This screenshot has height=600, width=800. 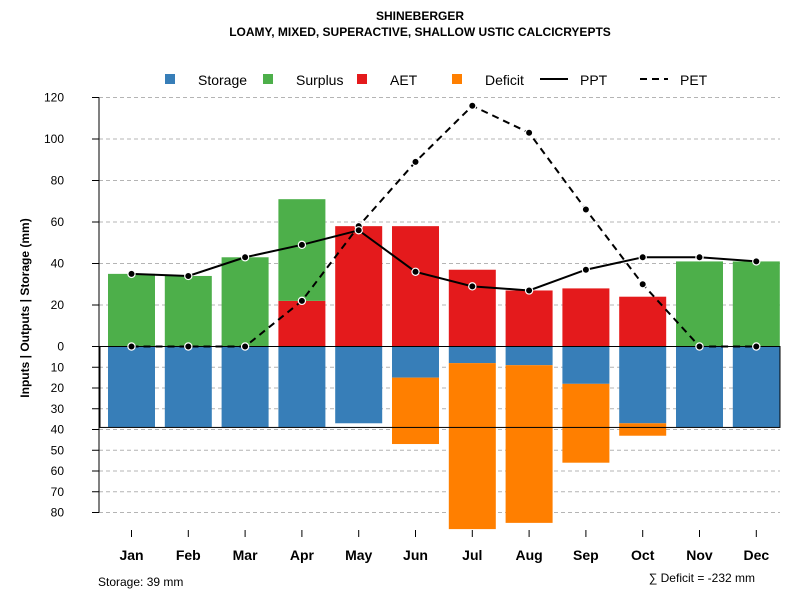 I want to click on x-tick-label: Jun, so click(x=415, y=555).